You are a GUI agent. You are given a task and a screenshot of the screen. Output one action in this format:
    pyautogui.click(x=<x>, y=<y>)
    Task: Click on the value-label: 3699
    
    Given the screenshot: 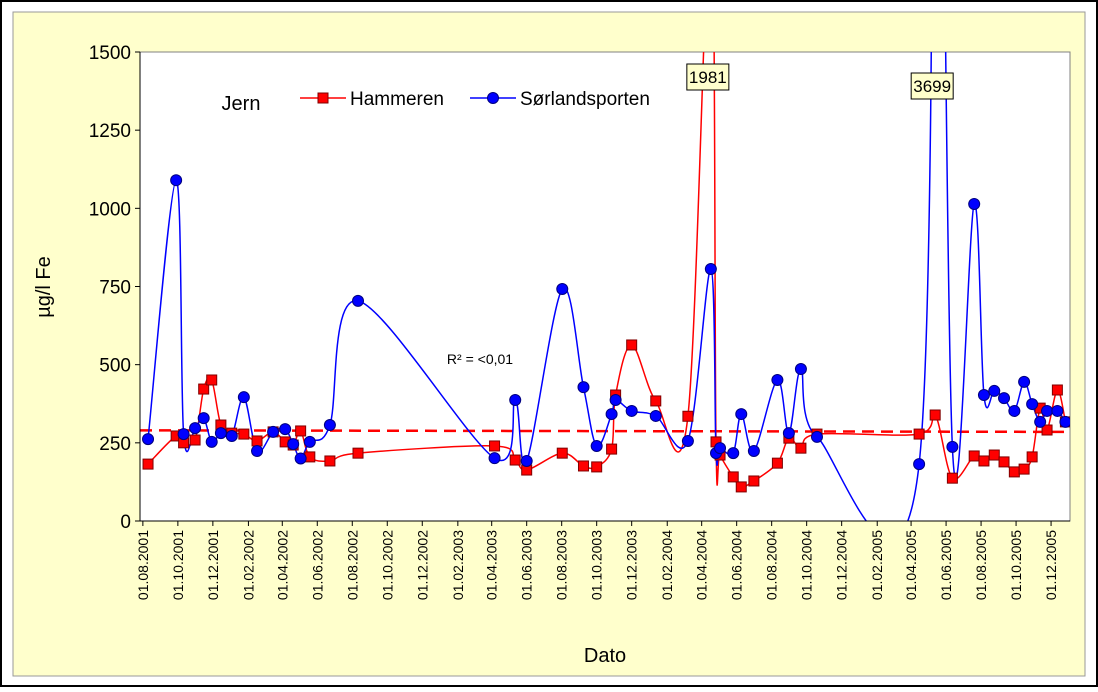 What is the action you would take?
    pyautogui.click(x=932, y=86)
    